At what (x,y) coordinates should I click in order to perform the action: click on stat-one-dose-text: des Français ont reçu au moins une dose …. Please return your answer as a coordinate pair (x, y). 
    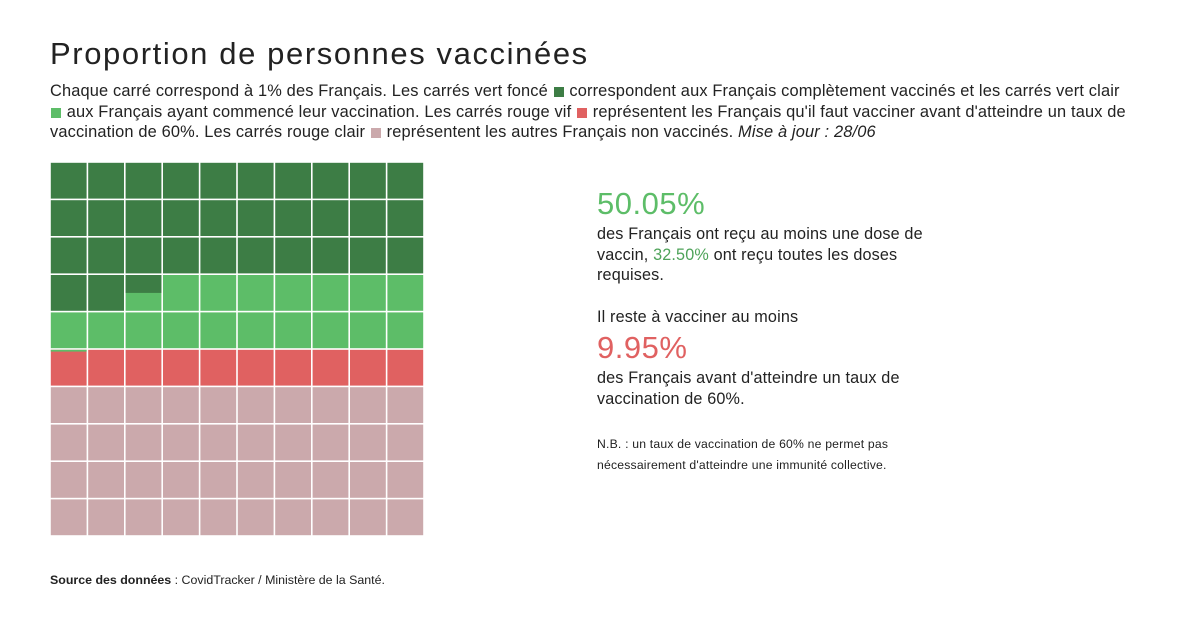
    Looking at the image, I should click on (762, 255).